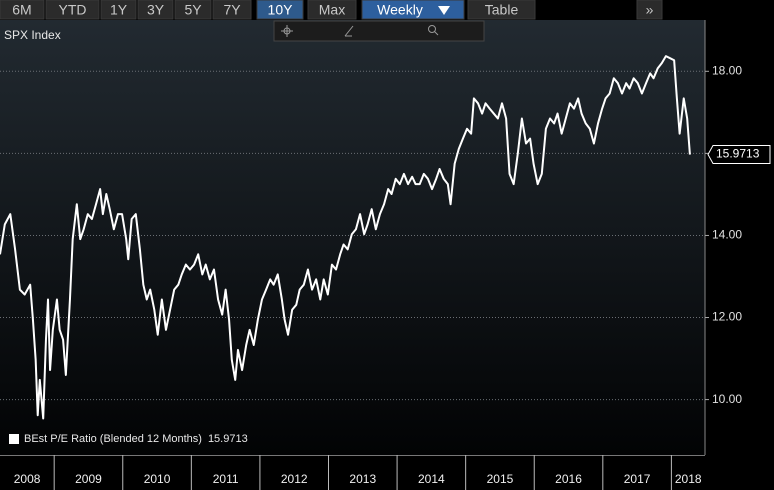  I want to click on x-tick-label: 2016, so click(568, 479).